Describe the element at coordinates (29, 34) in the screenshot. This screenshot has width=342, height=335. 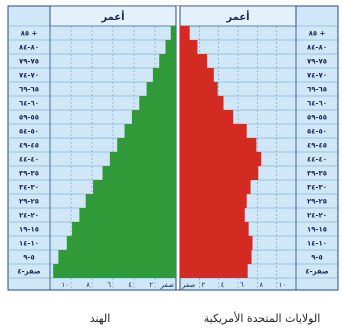
I see `age-label-india: ٨٥ +` at that location.